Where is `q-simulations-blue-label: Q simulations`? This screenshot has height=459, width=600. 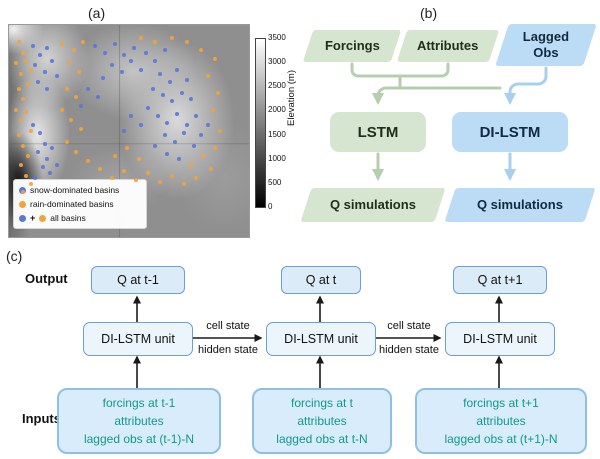 q-simulations-blue-label: Q simulations is located at coordinates (520, 204).